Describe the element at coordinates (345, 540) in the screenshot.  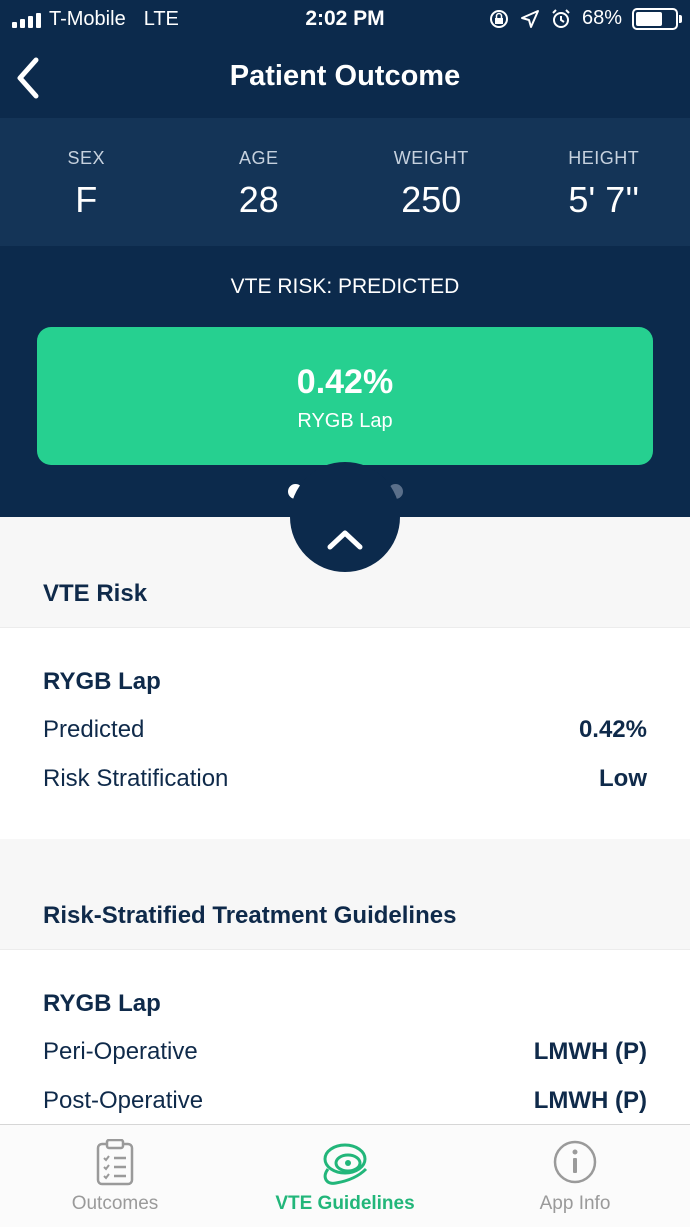
I see `chevron-up-icon` at that location.